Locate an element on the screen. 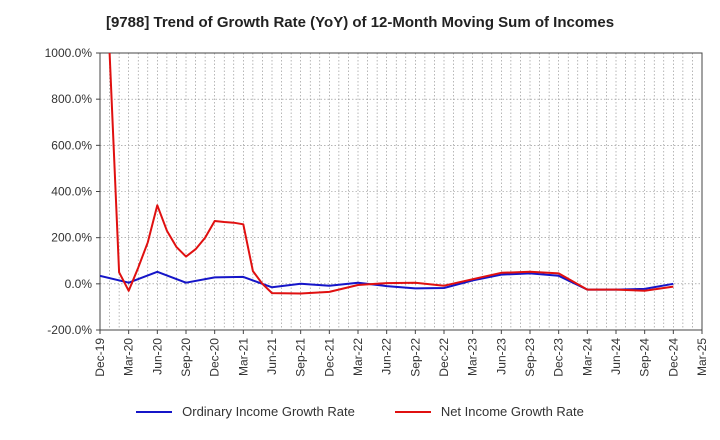  legend-label-ordinary: Ordinary Income Growth Rate is located at coordinates (268, 411).